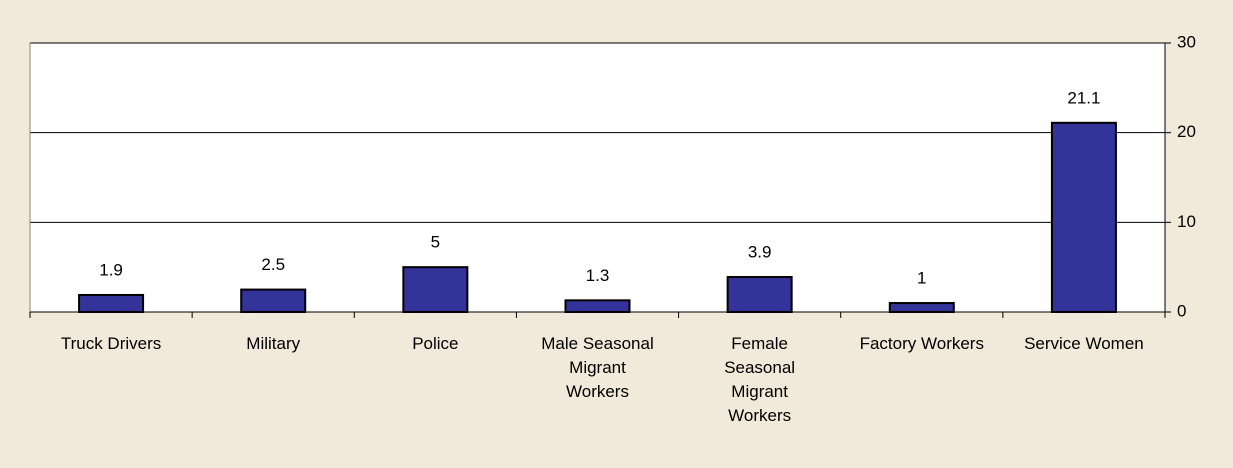 This screenshot has width=1233, height=468. What do you see at coordinates (598, 275) in the screenshot?
I see `data-label: 1.3` at bounding box center [598, 275].